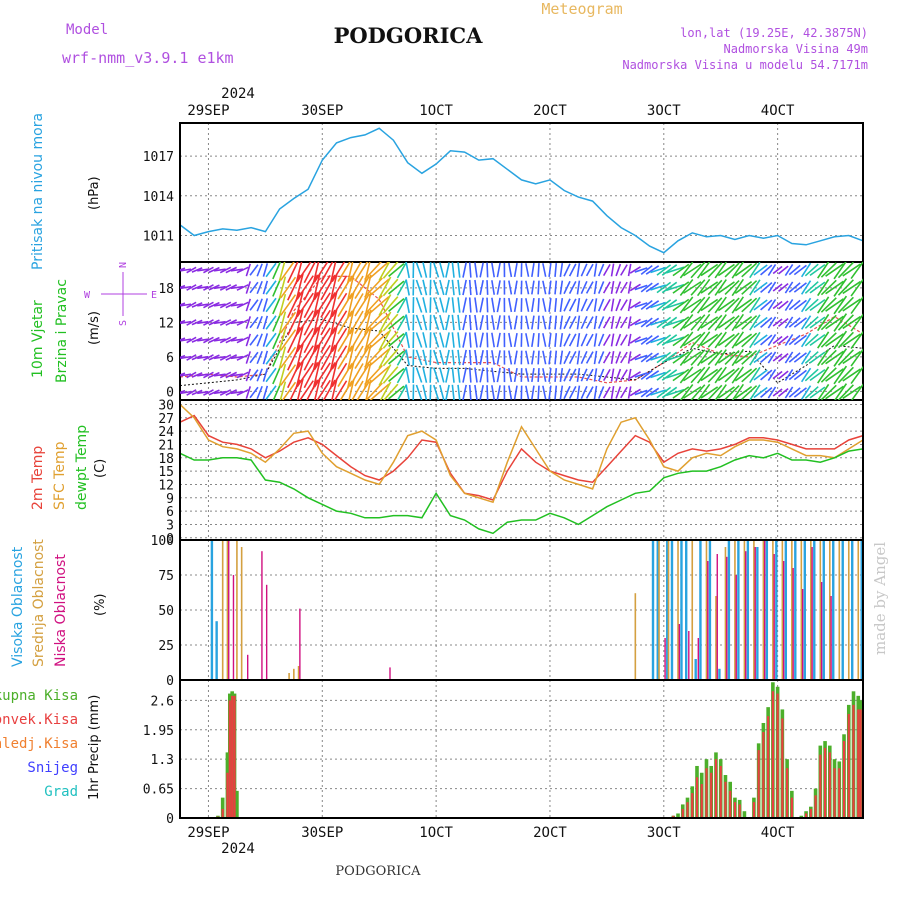 The height and width of the screenshot is (900, 900). What do you see at coordinates (162, 701) in the screenshot?
I see `y-tick-label: 2.6` at bounding box center [162, 701].